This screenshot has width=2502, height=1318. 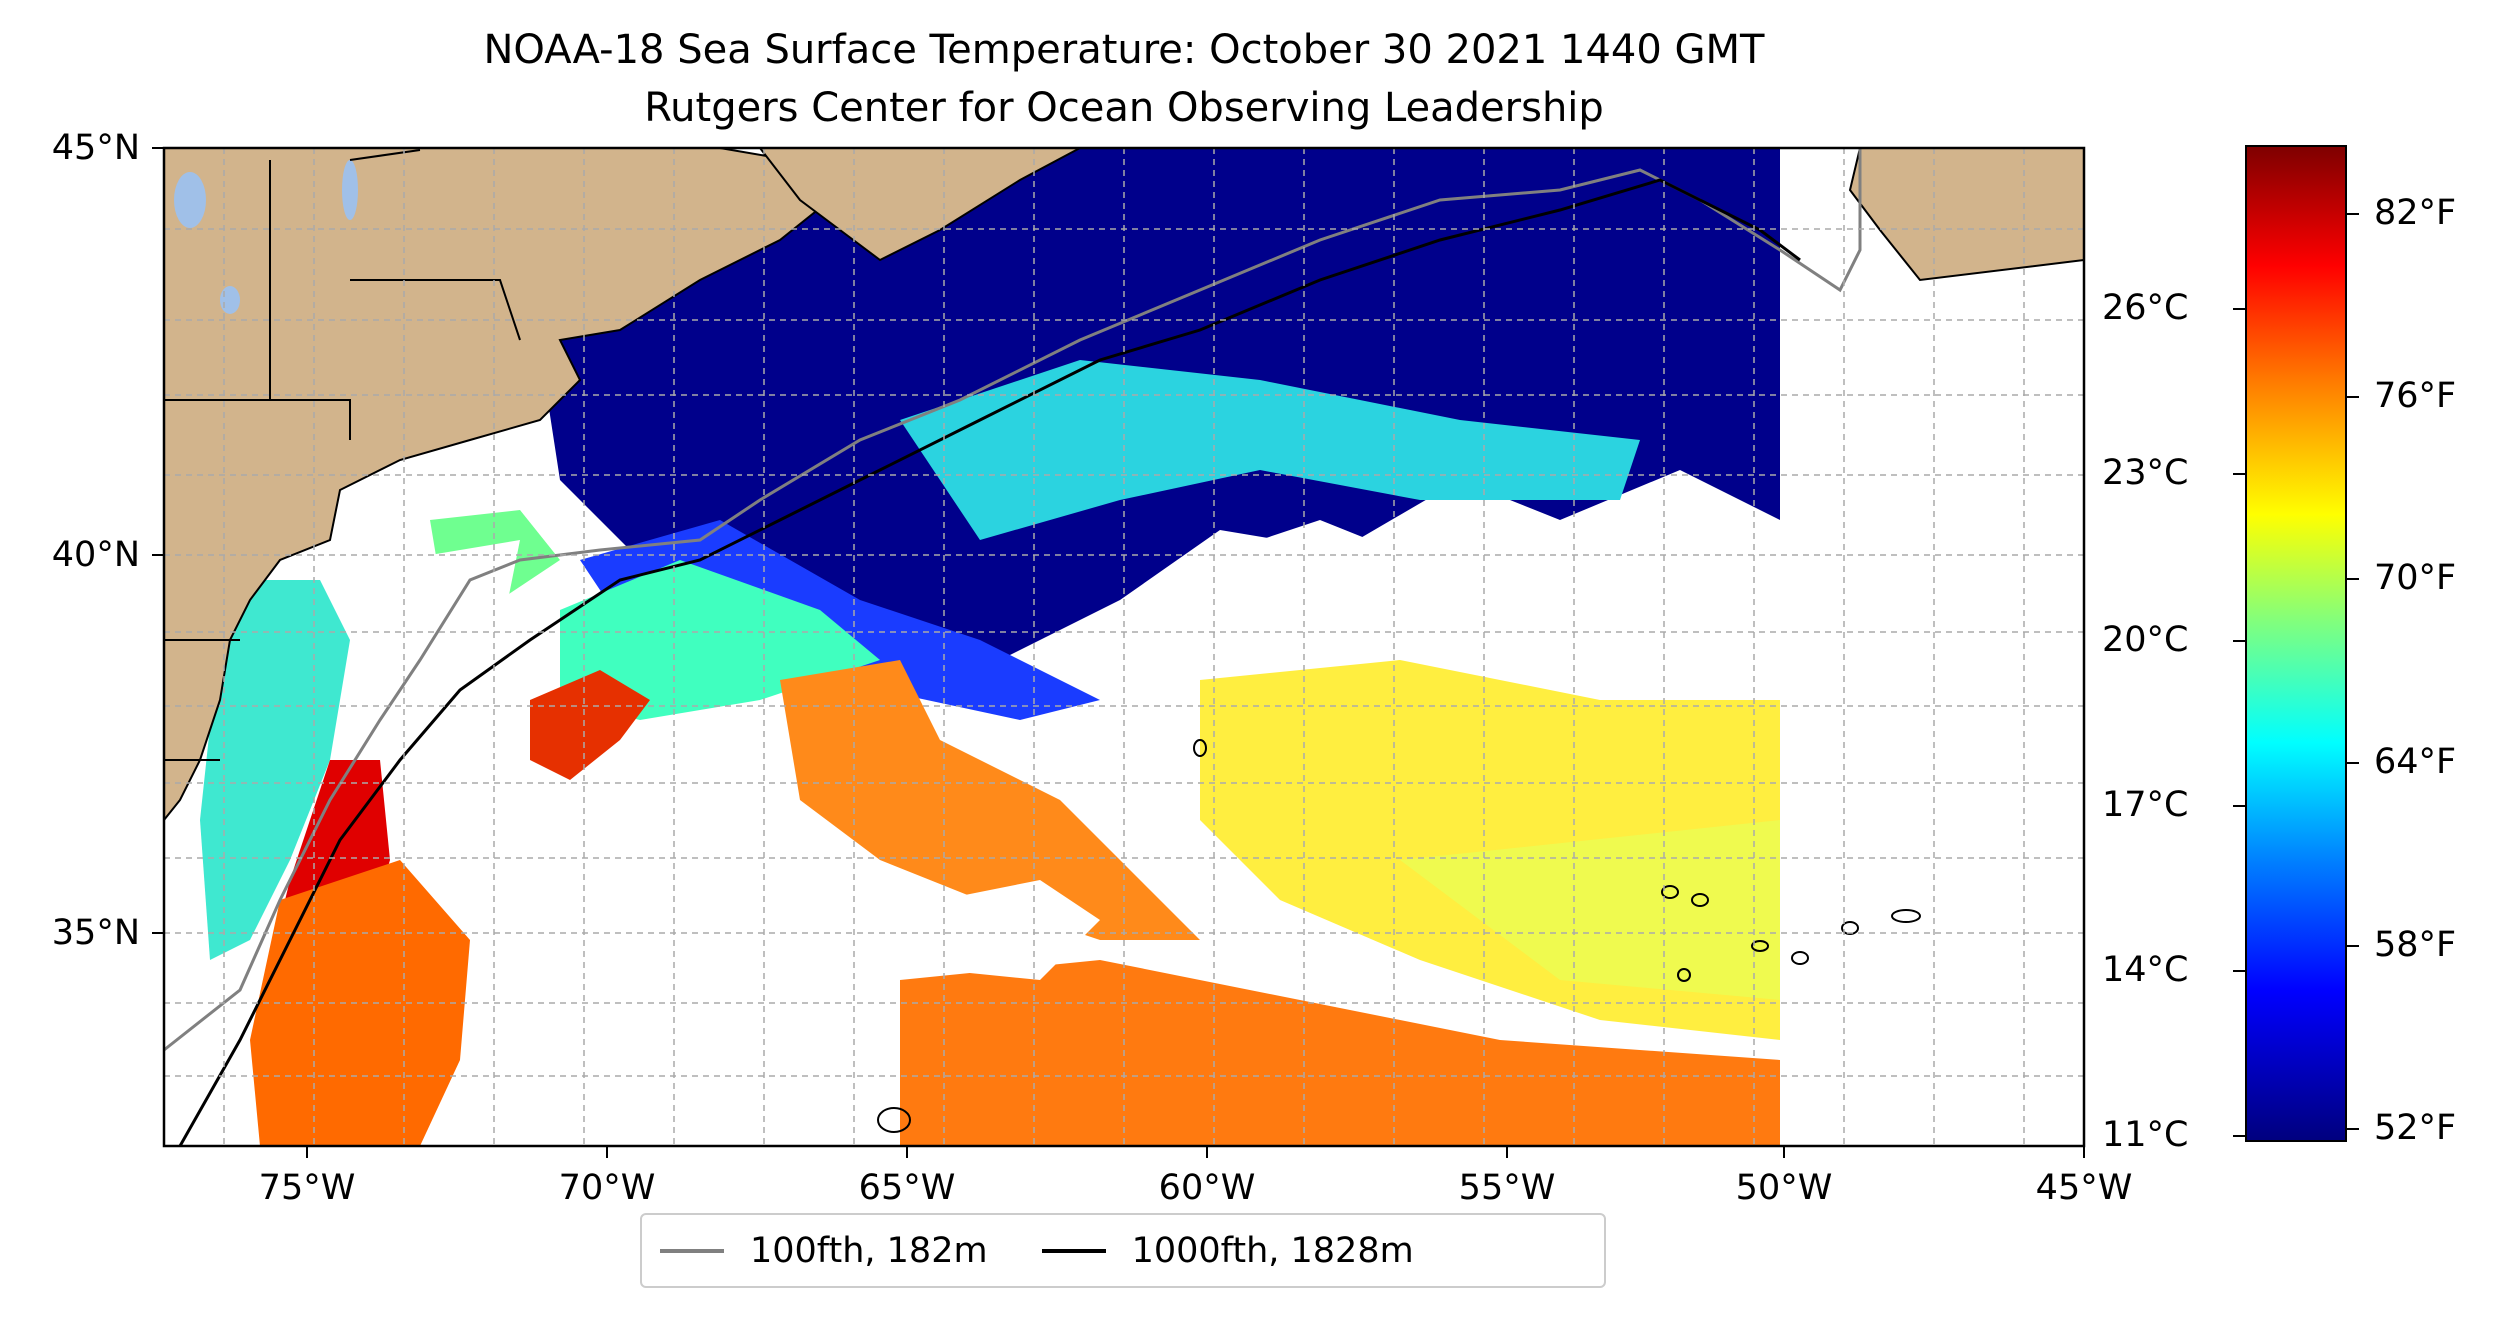 What do you see at coordinates (2145, 308) in the screenshot?
I see `colorbar-label-c: 26°C` at bounding box center [2145, 308].